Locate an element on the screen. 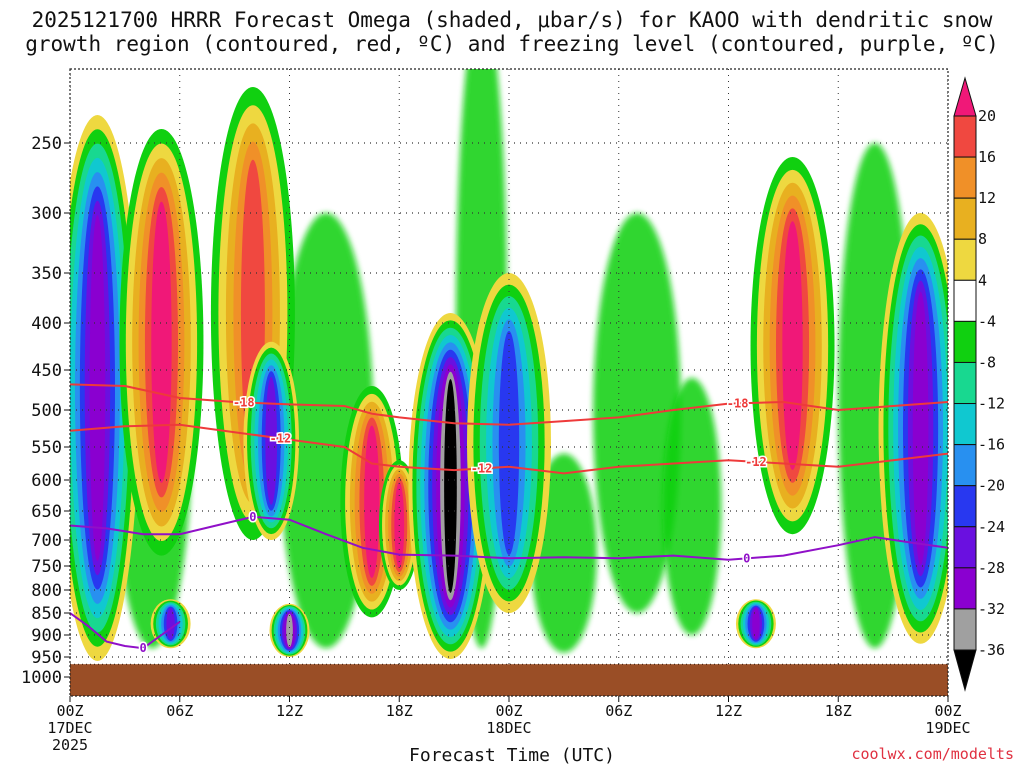  colorbar-label: -12 is located at coordinates (991, 404).